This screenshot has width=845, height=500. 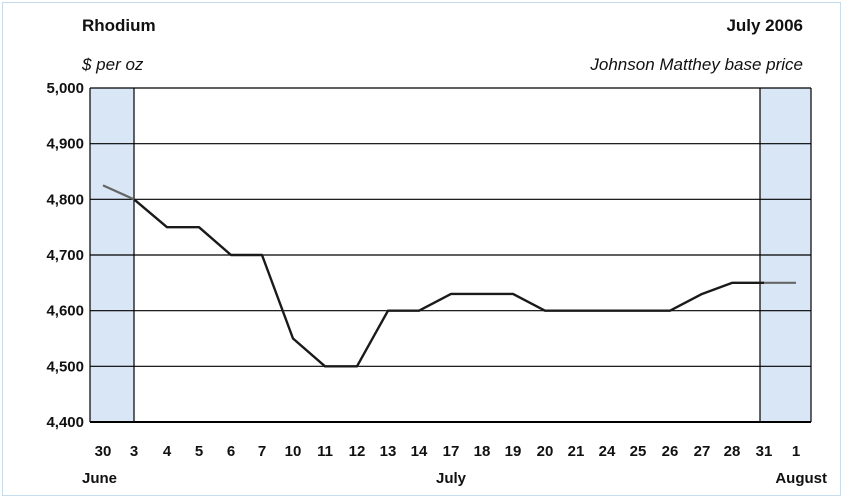 What do you see at coordinates (801, 478) in the screenshot?
I see `month-label-august: August` at bounding box center [801, 478].